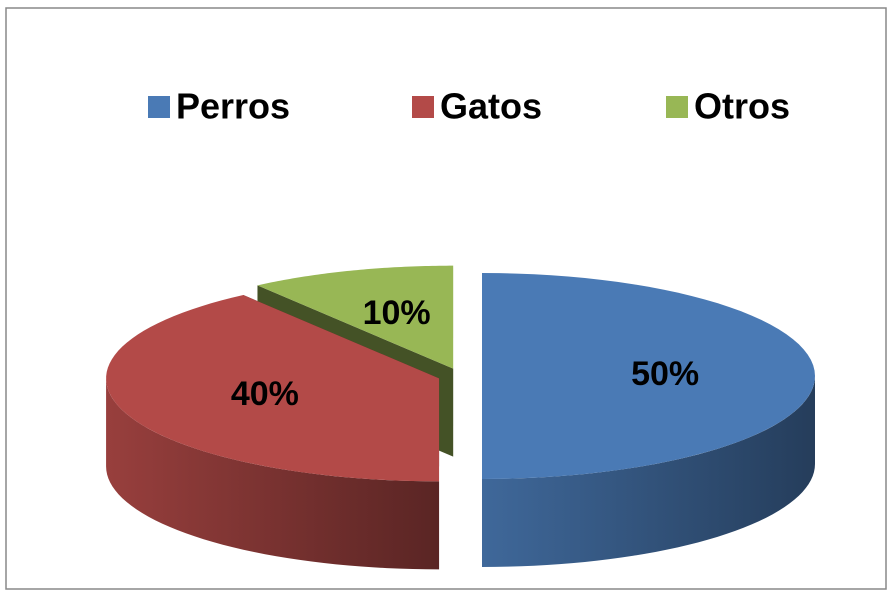 Image resolution: width=888 pixels, height=590 pixels. What do you see at coordinates (491, 106) in the screenshot?
I see `legend-label: Gatos` at bounding box center [491, 106].